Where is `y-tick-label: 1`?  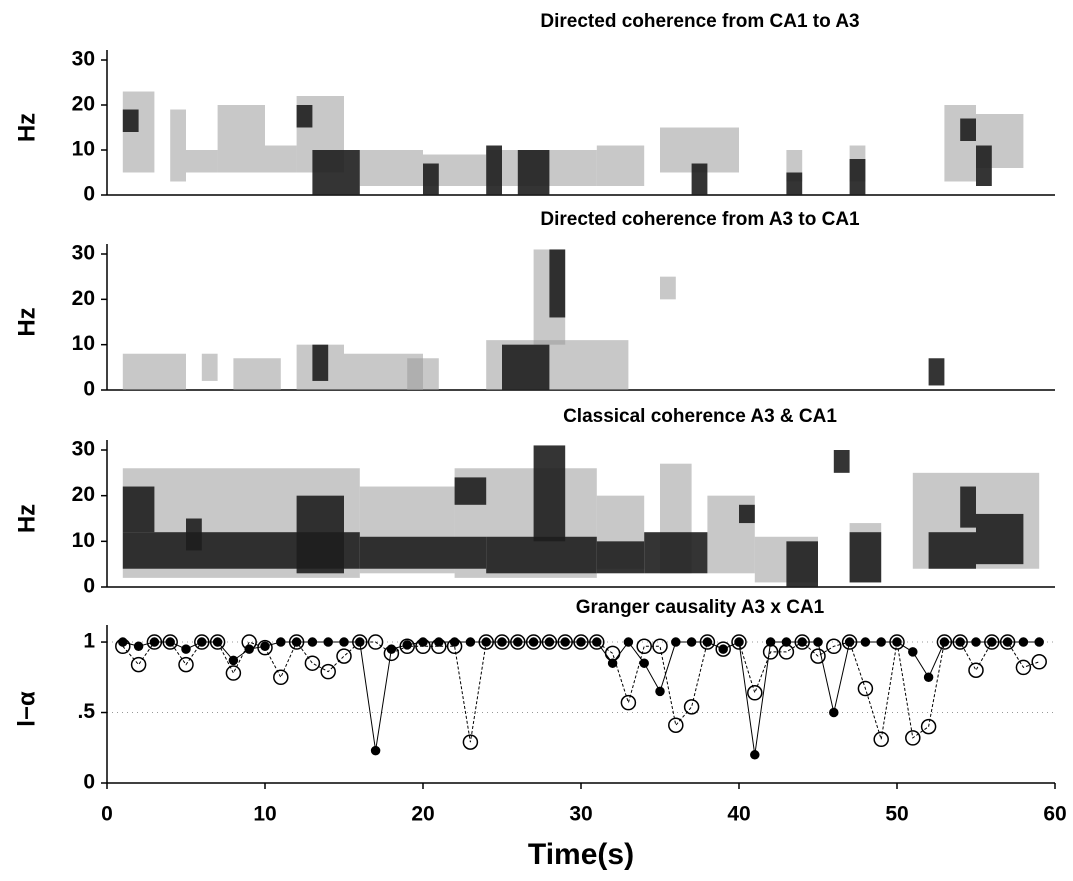
y-tick-label: 1 is located at coordinates (89, 641).